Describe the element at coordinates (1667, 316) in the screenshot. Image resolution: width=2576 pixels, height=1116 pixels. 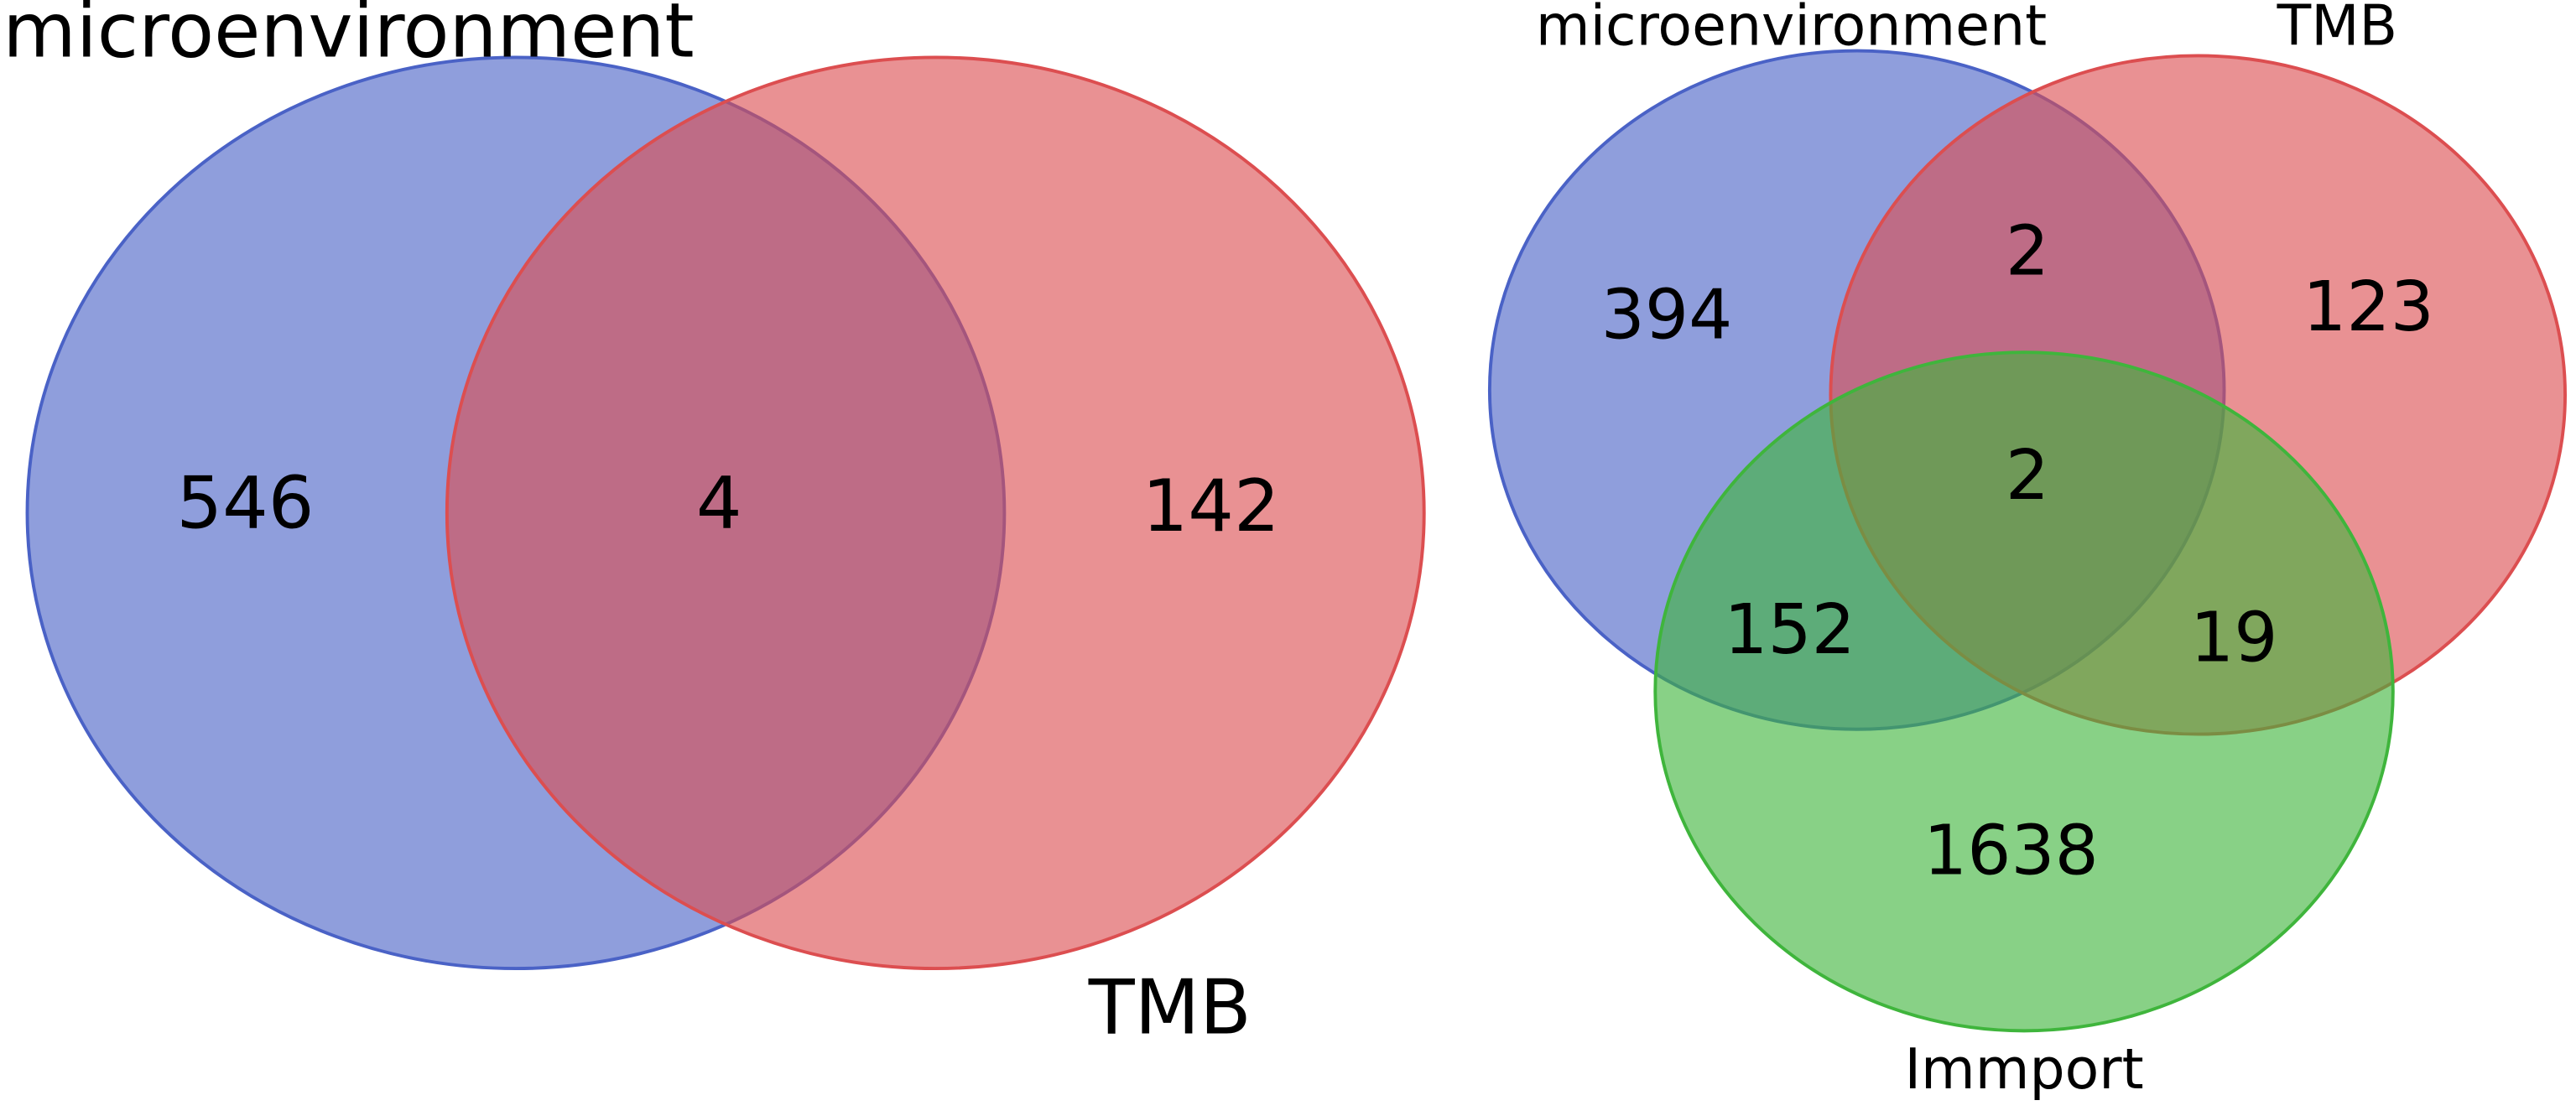
I see `region-count: 394` at that location.